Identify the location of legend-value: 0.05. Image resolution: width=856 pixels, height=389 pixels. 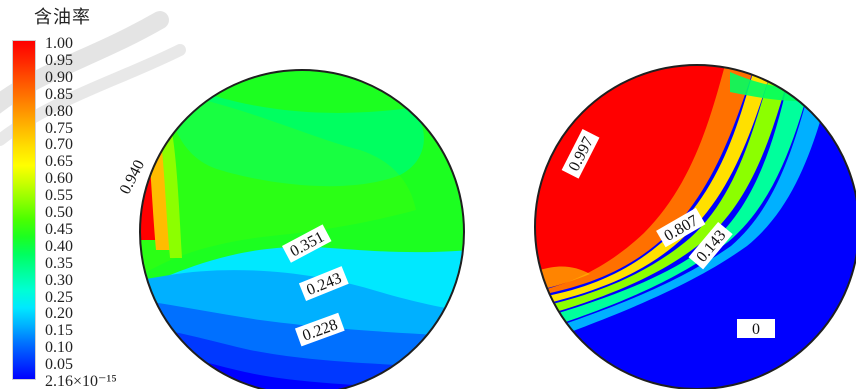
(59, 365).